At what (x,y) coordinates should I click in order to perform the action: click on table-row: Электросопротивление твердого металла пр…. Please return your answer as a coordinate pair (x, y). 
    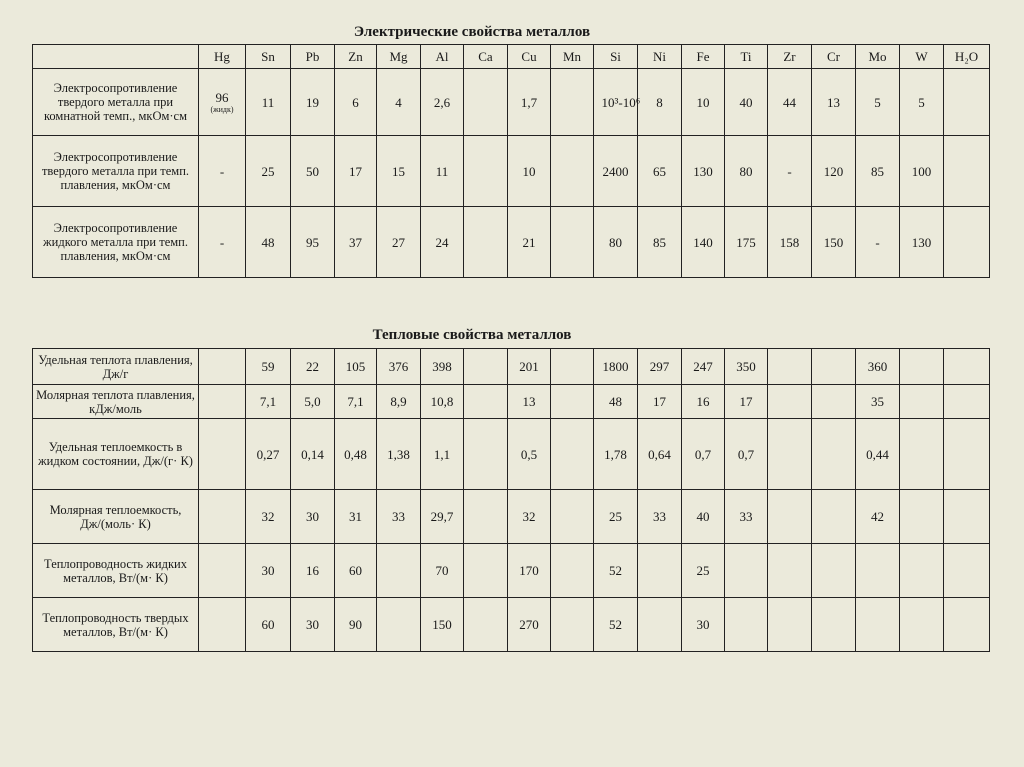
    Looking at the image, I should click on (511, 102).